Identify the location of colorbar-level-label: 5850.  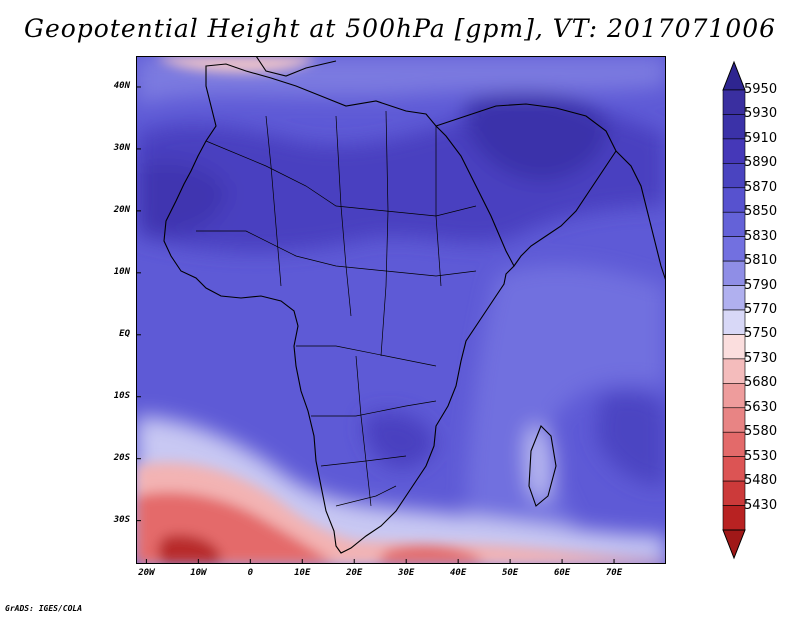
(761, 212).